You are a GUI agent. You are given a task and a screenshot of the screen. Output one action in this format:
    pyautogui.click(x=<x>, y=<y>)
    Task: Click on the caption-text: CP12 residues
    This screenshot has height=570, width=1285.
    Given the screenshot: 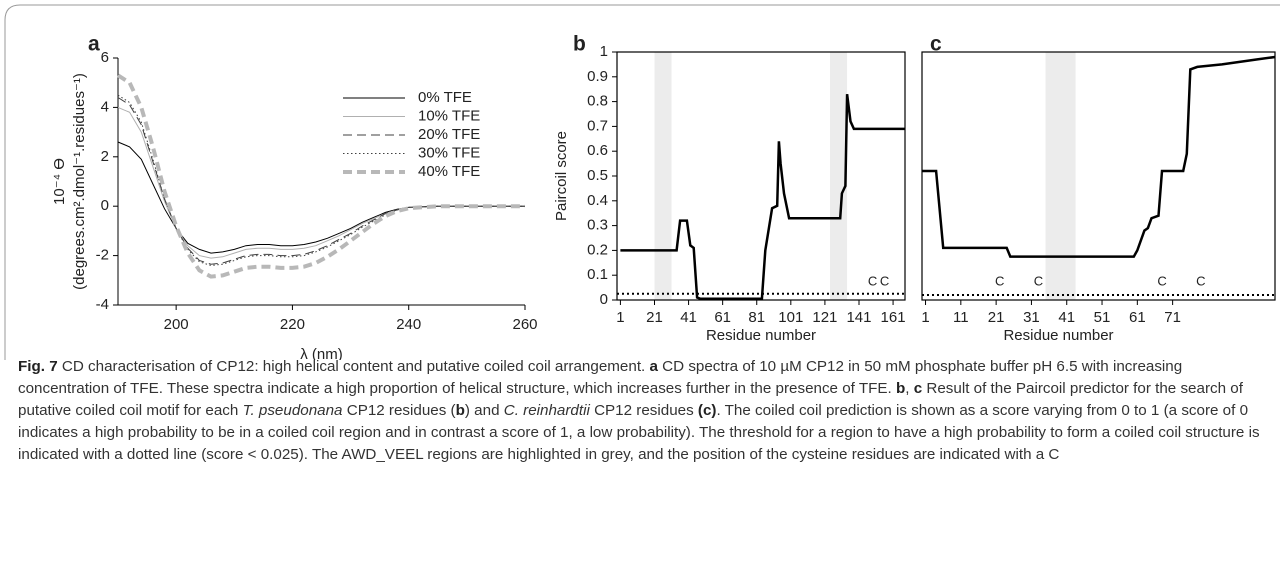 What is the action you would take?
    pyautogui.click(x=643, y=410)
    